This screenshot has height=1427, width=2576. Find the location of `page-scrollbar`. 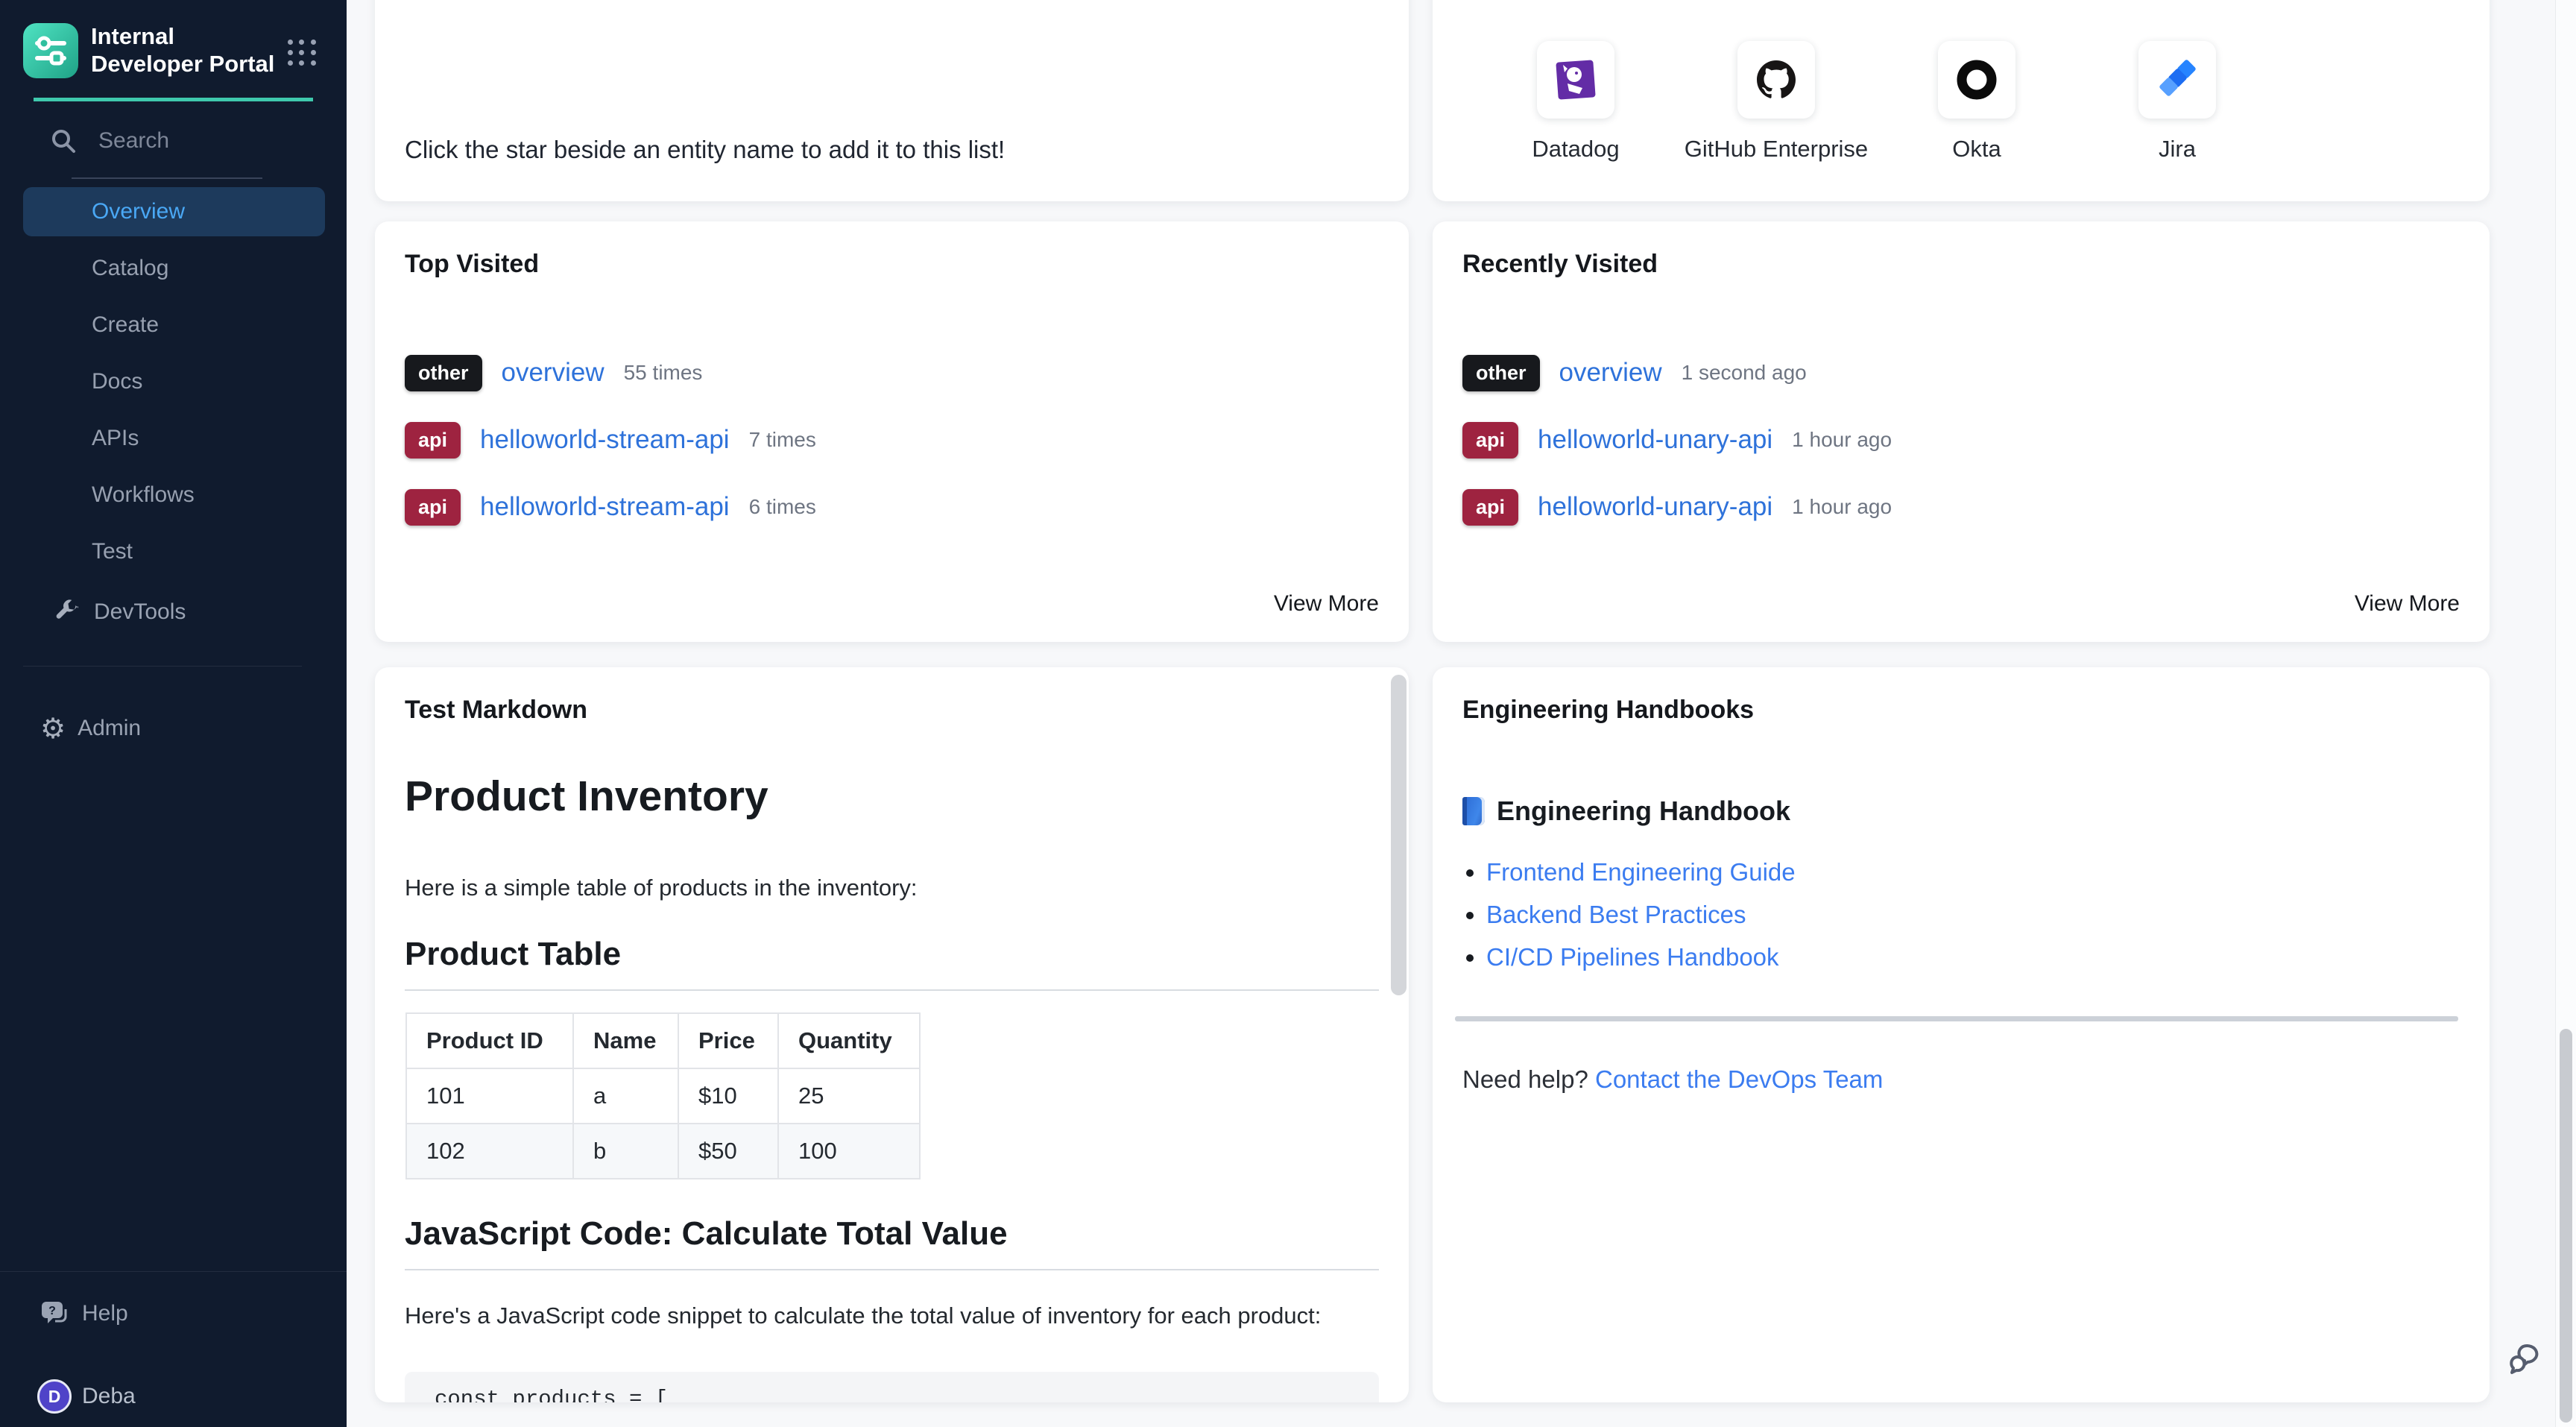

page-scrollbar is located at coordinates (2565, 714).